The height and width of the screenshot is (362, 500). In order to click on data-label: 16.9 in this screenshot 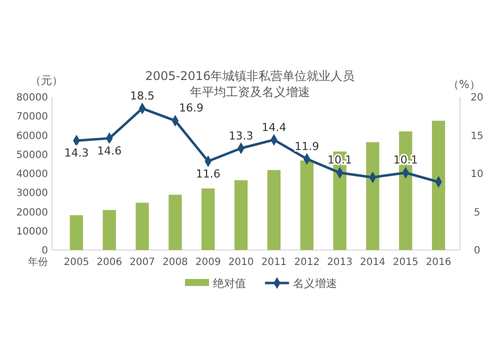, I will do `click(191, 108)`.